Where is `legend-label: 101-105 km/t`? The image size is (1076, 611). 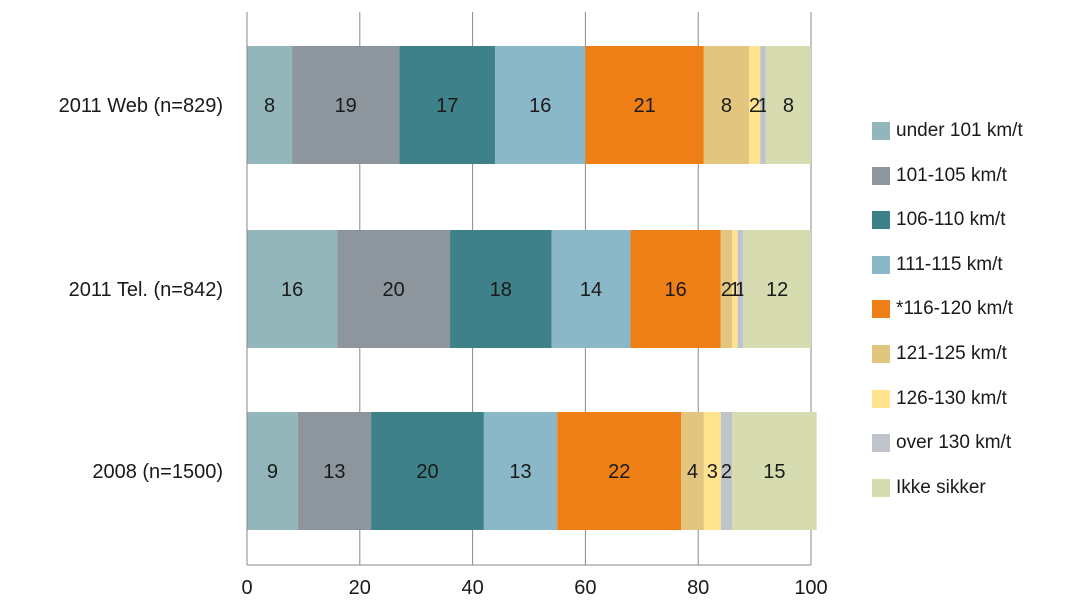
legend-label: 101-105 km/t is located at coordinates (951, 175).